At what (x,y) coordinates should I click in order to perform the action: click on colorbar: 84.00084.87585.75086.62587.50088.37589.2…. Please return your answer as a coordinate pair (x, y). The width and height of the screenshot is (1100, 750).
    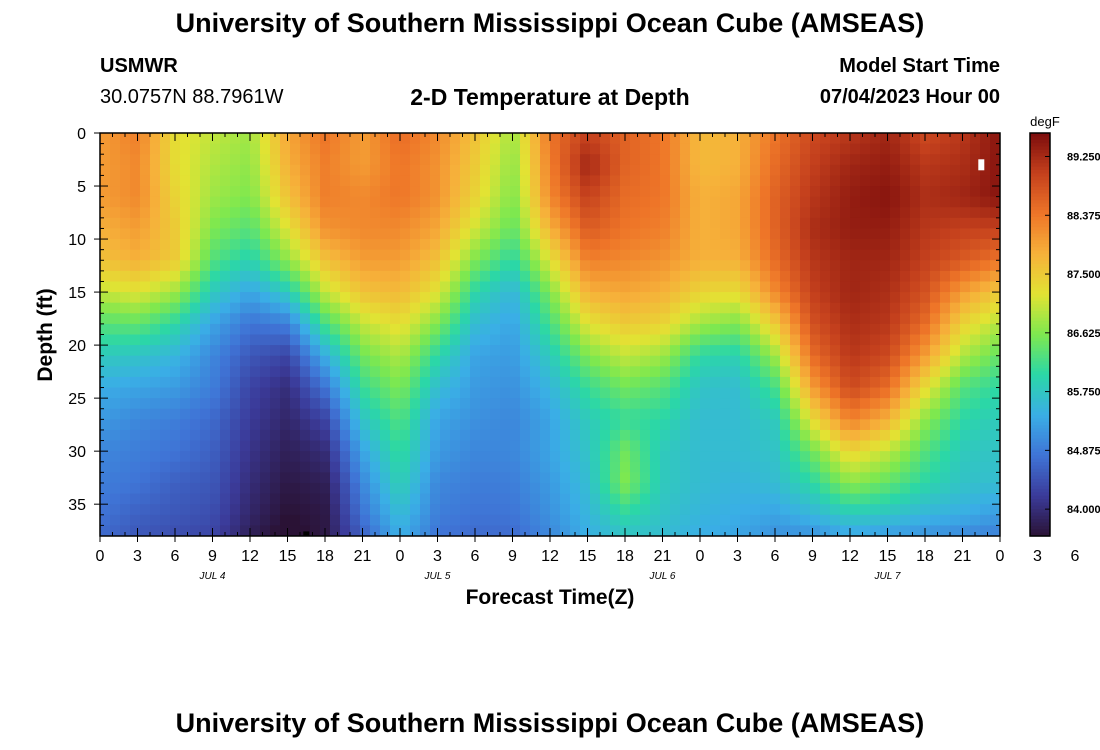
    Looking at the image, I should click on (1064, 334).